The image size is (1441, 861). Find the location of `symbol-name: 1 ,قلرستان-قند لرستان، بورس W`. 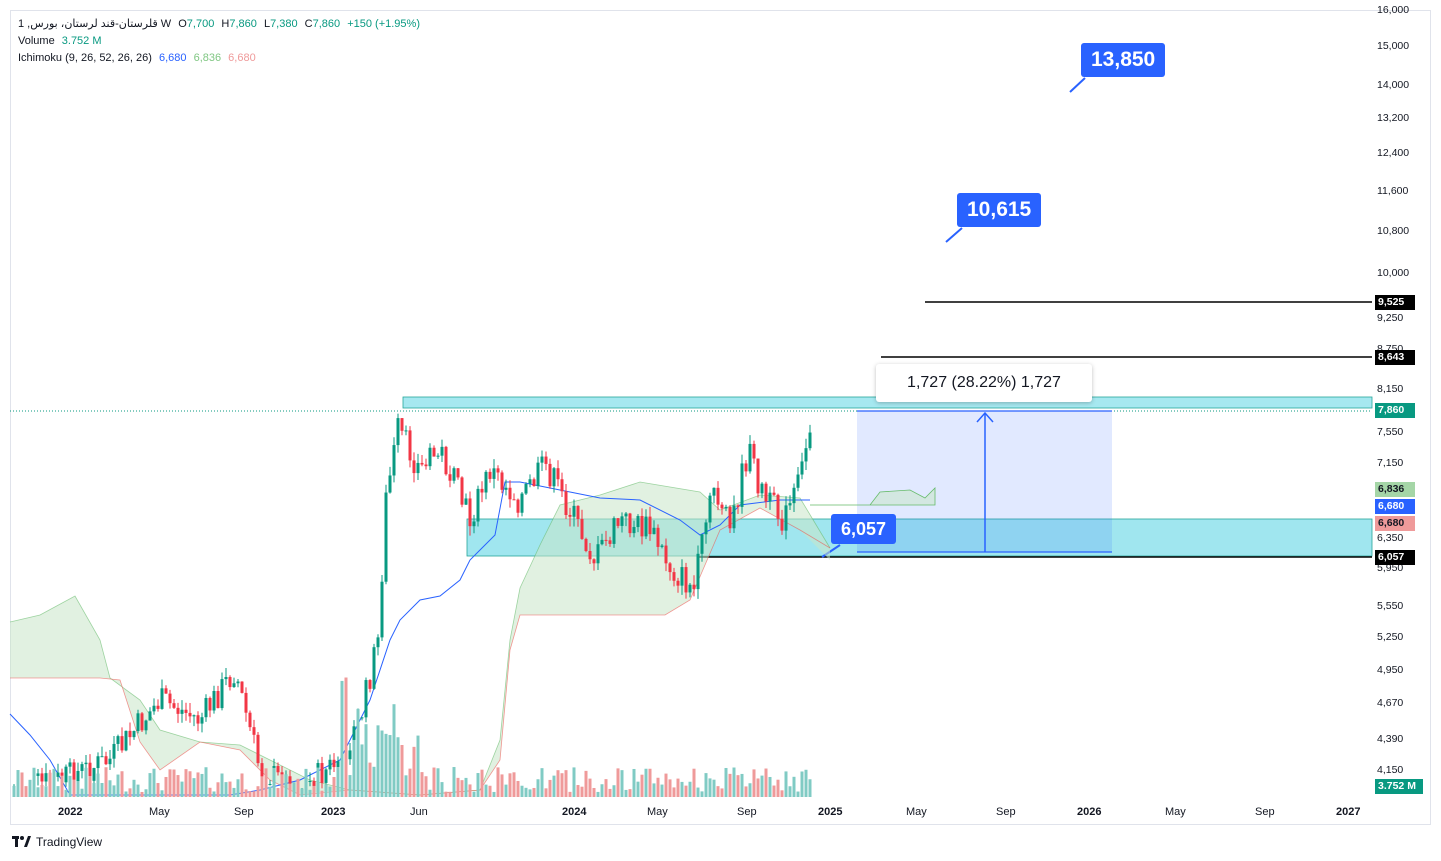

symbol-name: 1 ,قلرستان-قند لرستان، بورس W is located at coordinates (95, 24).